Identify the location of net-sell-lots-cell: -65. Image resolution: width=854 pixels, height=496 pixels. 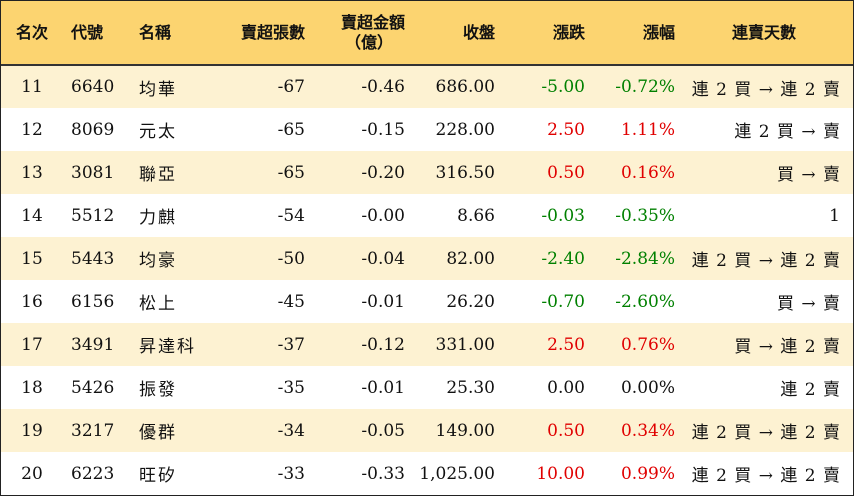
(291, 172).